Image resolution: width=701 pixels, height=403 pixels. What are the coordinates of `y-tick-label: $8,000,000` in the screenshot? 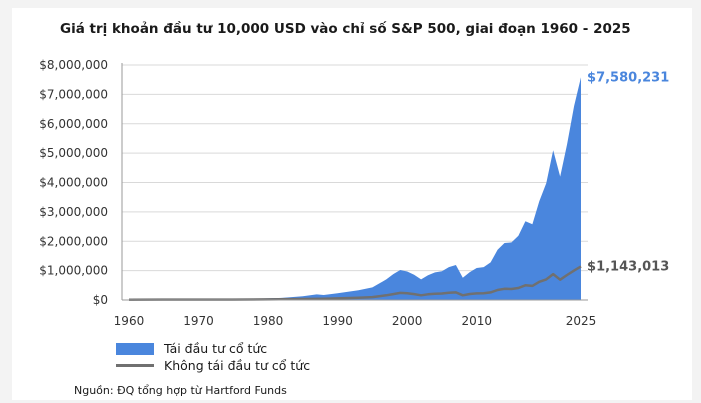 It's located at (73, 65).